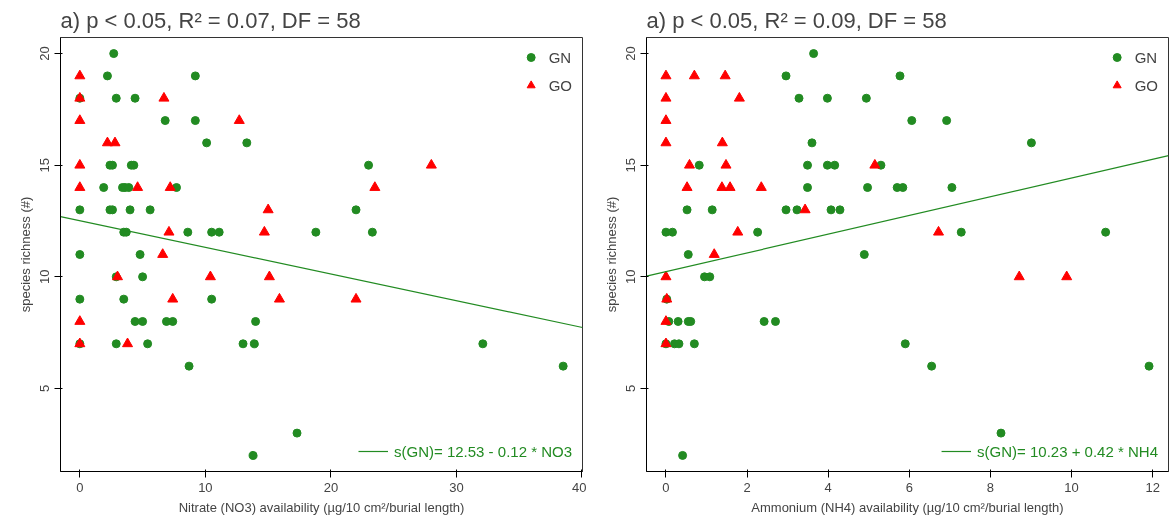 The height and width of the screenshot is (517, 1173). I want to click on x-tick-label: 30, so click(456, 487).